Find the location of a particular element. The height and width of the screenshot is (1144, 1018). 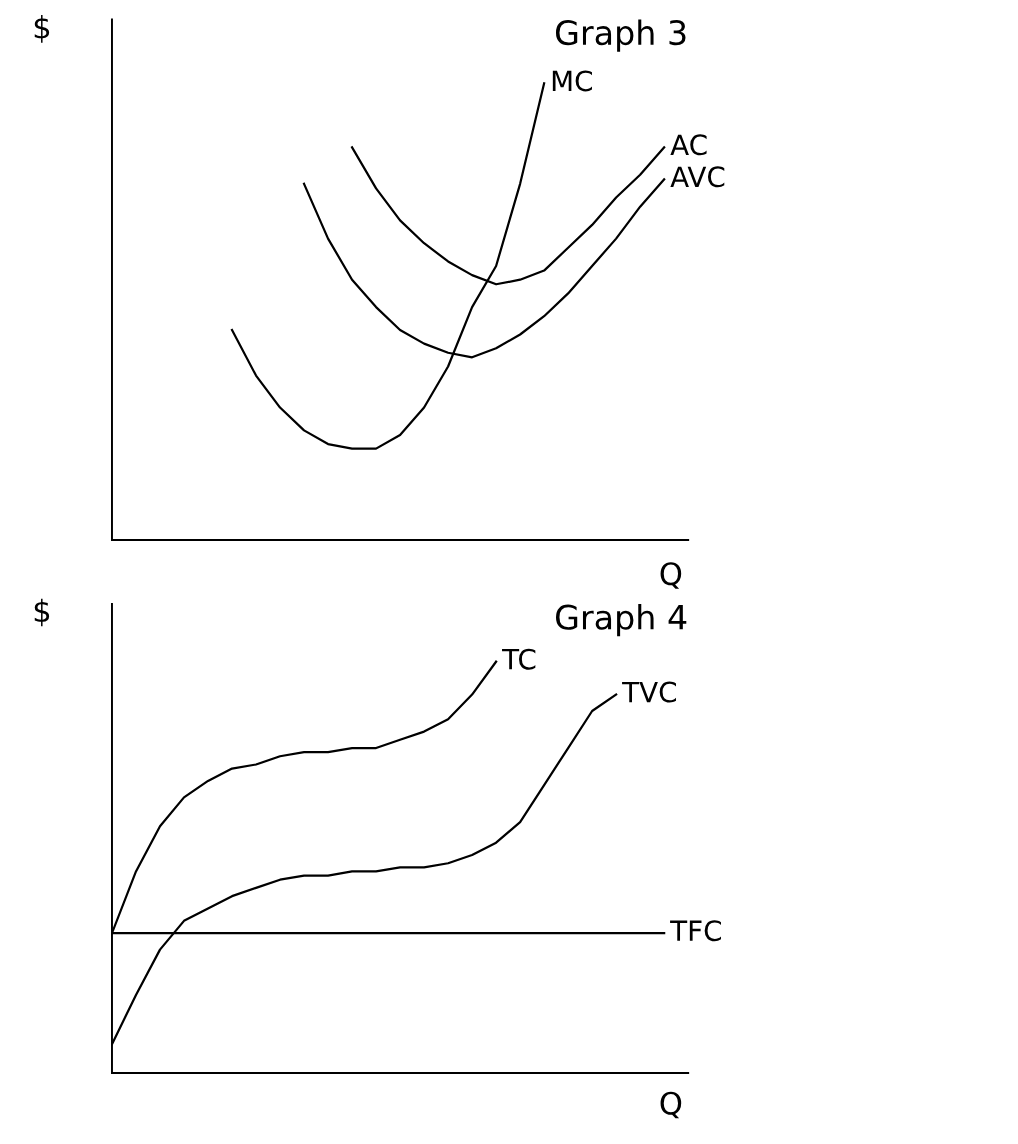

series-label: AVC is located at coordinates (697, 177).